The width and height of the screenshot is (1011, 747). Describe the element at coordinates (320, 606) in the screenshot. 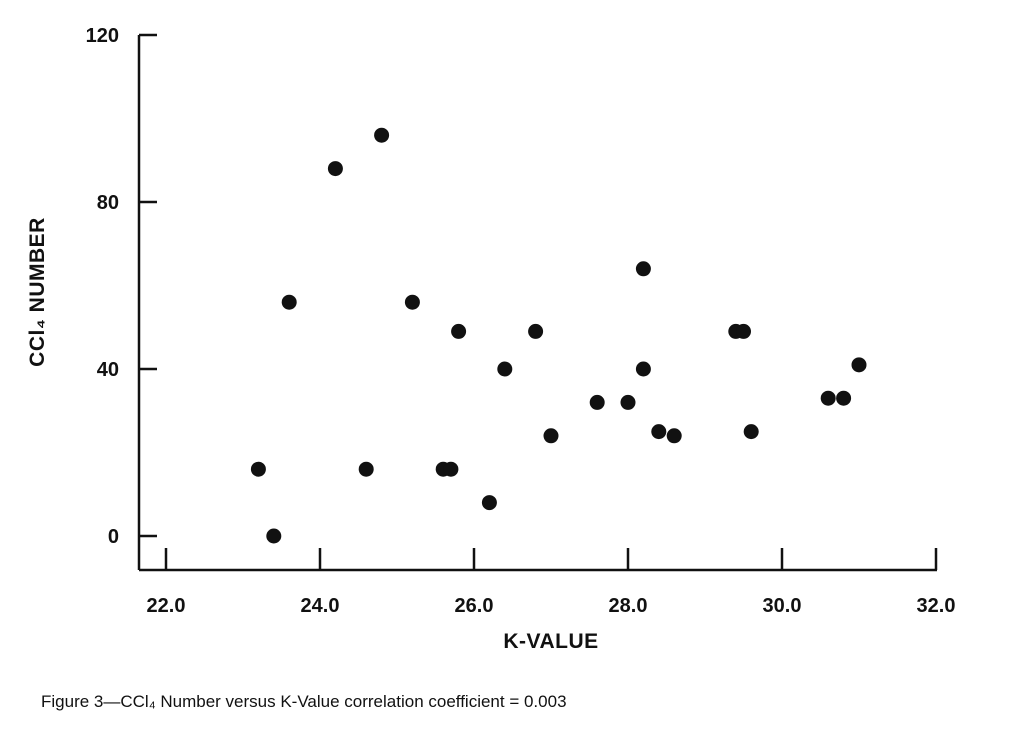

I see `x-tick-label: 24.0` at that location.